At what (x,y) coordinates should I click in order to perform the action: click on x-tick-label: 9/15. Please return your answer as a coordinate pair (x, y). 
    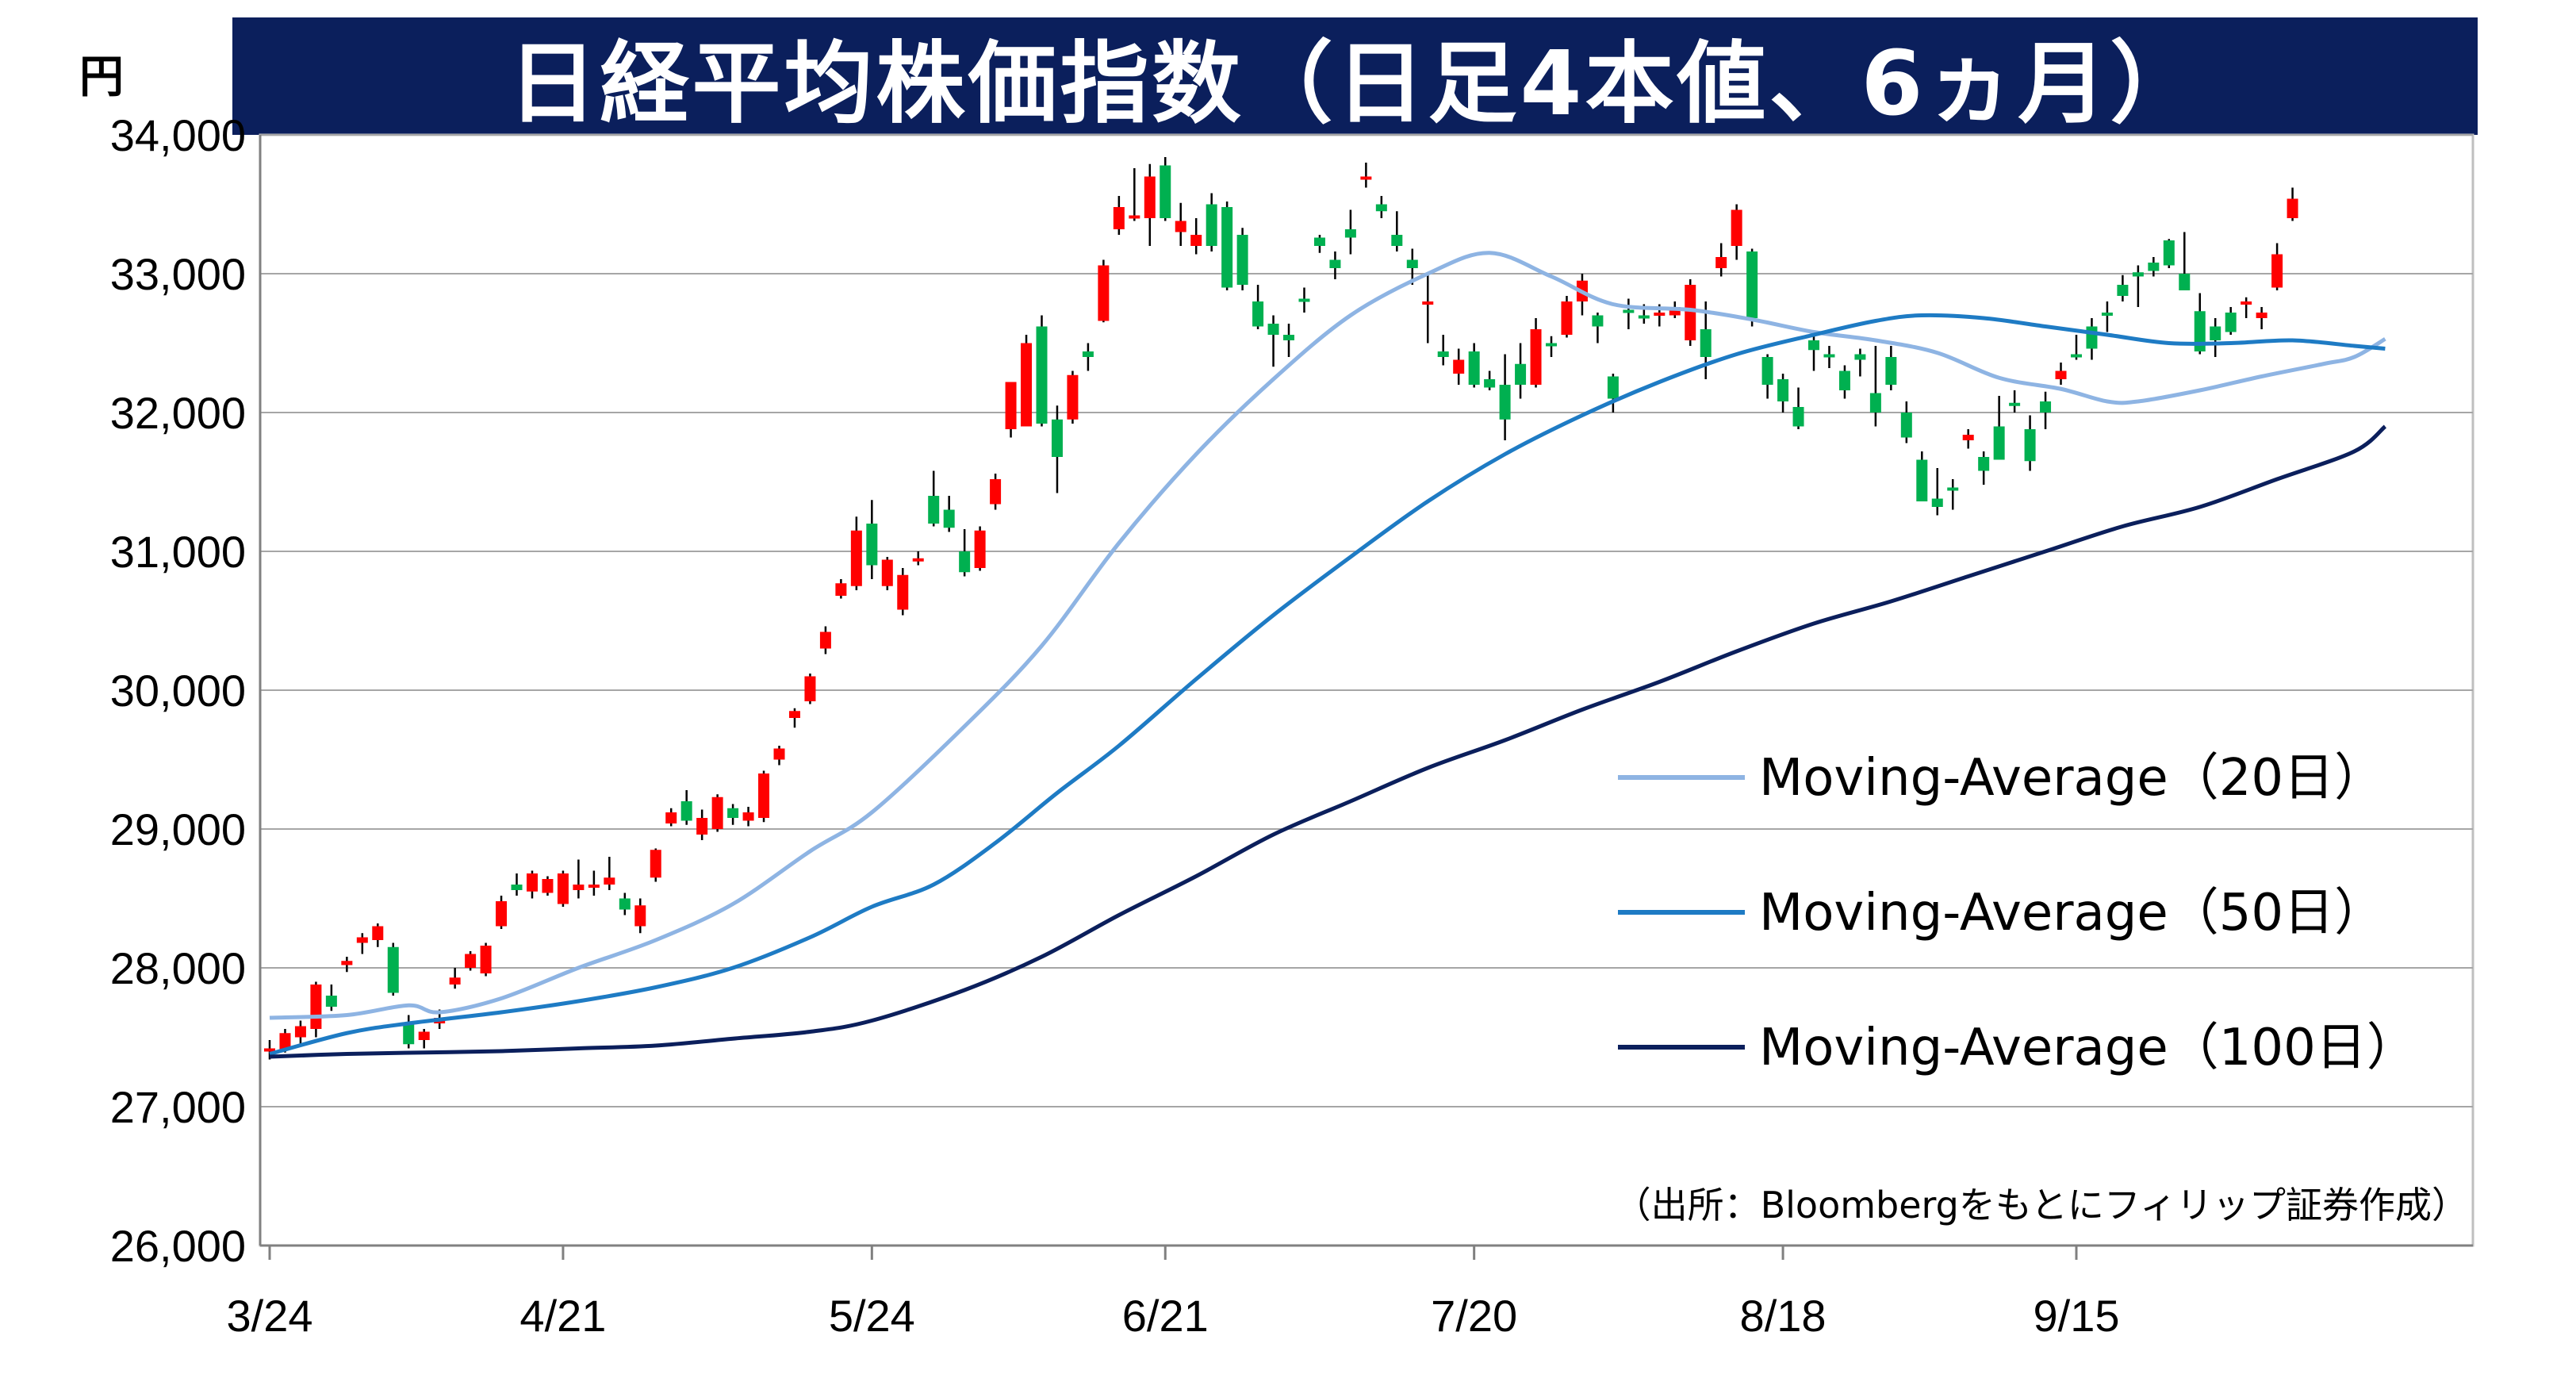
    Looking at the image, I should click on (2076, 1316).